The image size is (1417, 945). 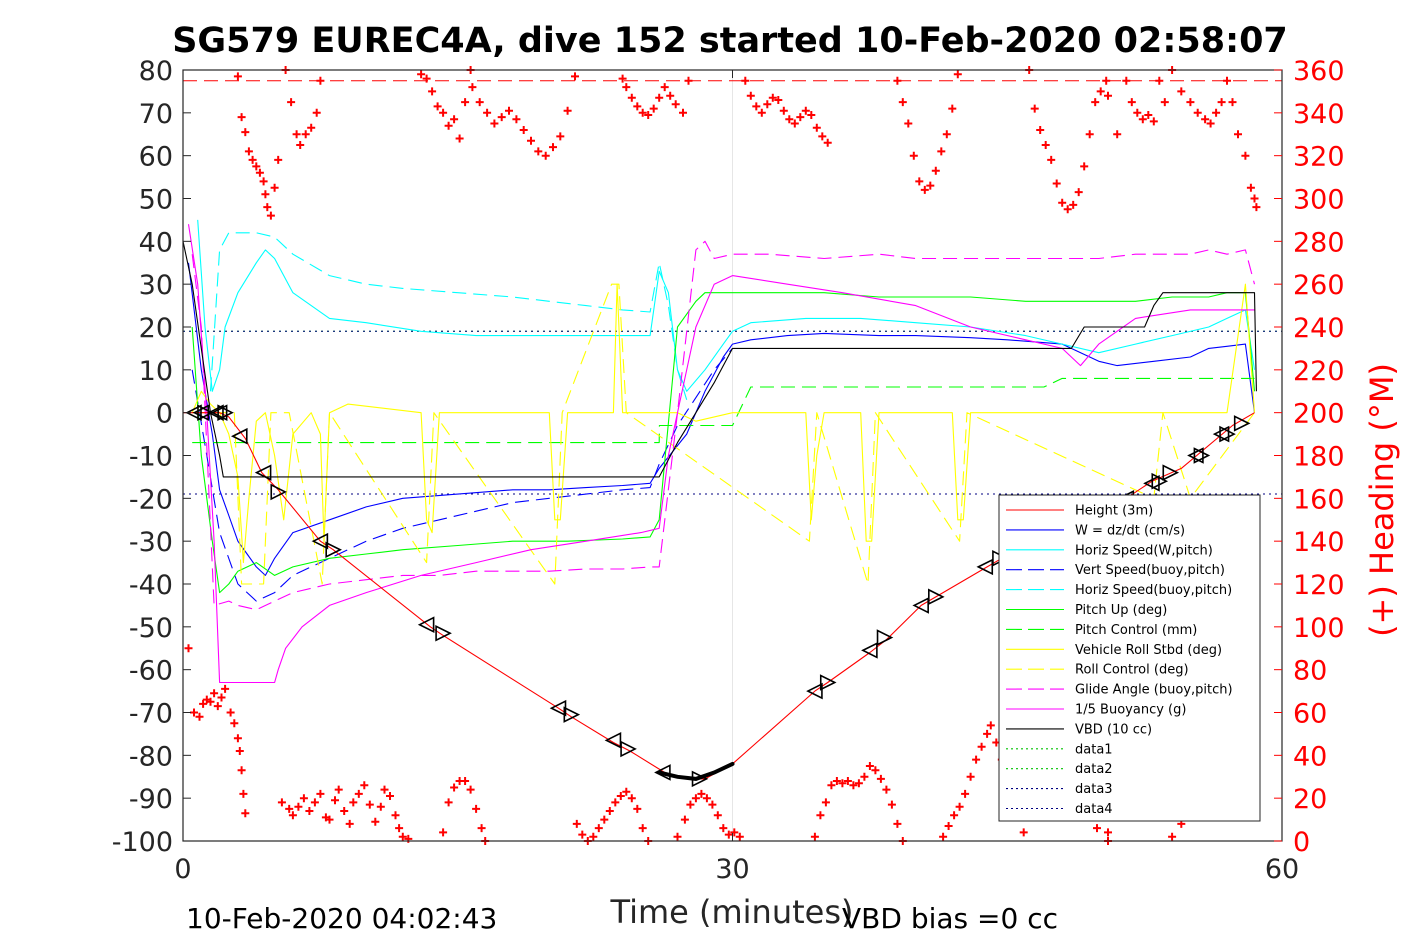 What do you see at coordinates (1319, 628) in the screenshot?
I see `y-right-tick-label: 100` at bounding box center [1319, 628].